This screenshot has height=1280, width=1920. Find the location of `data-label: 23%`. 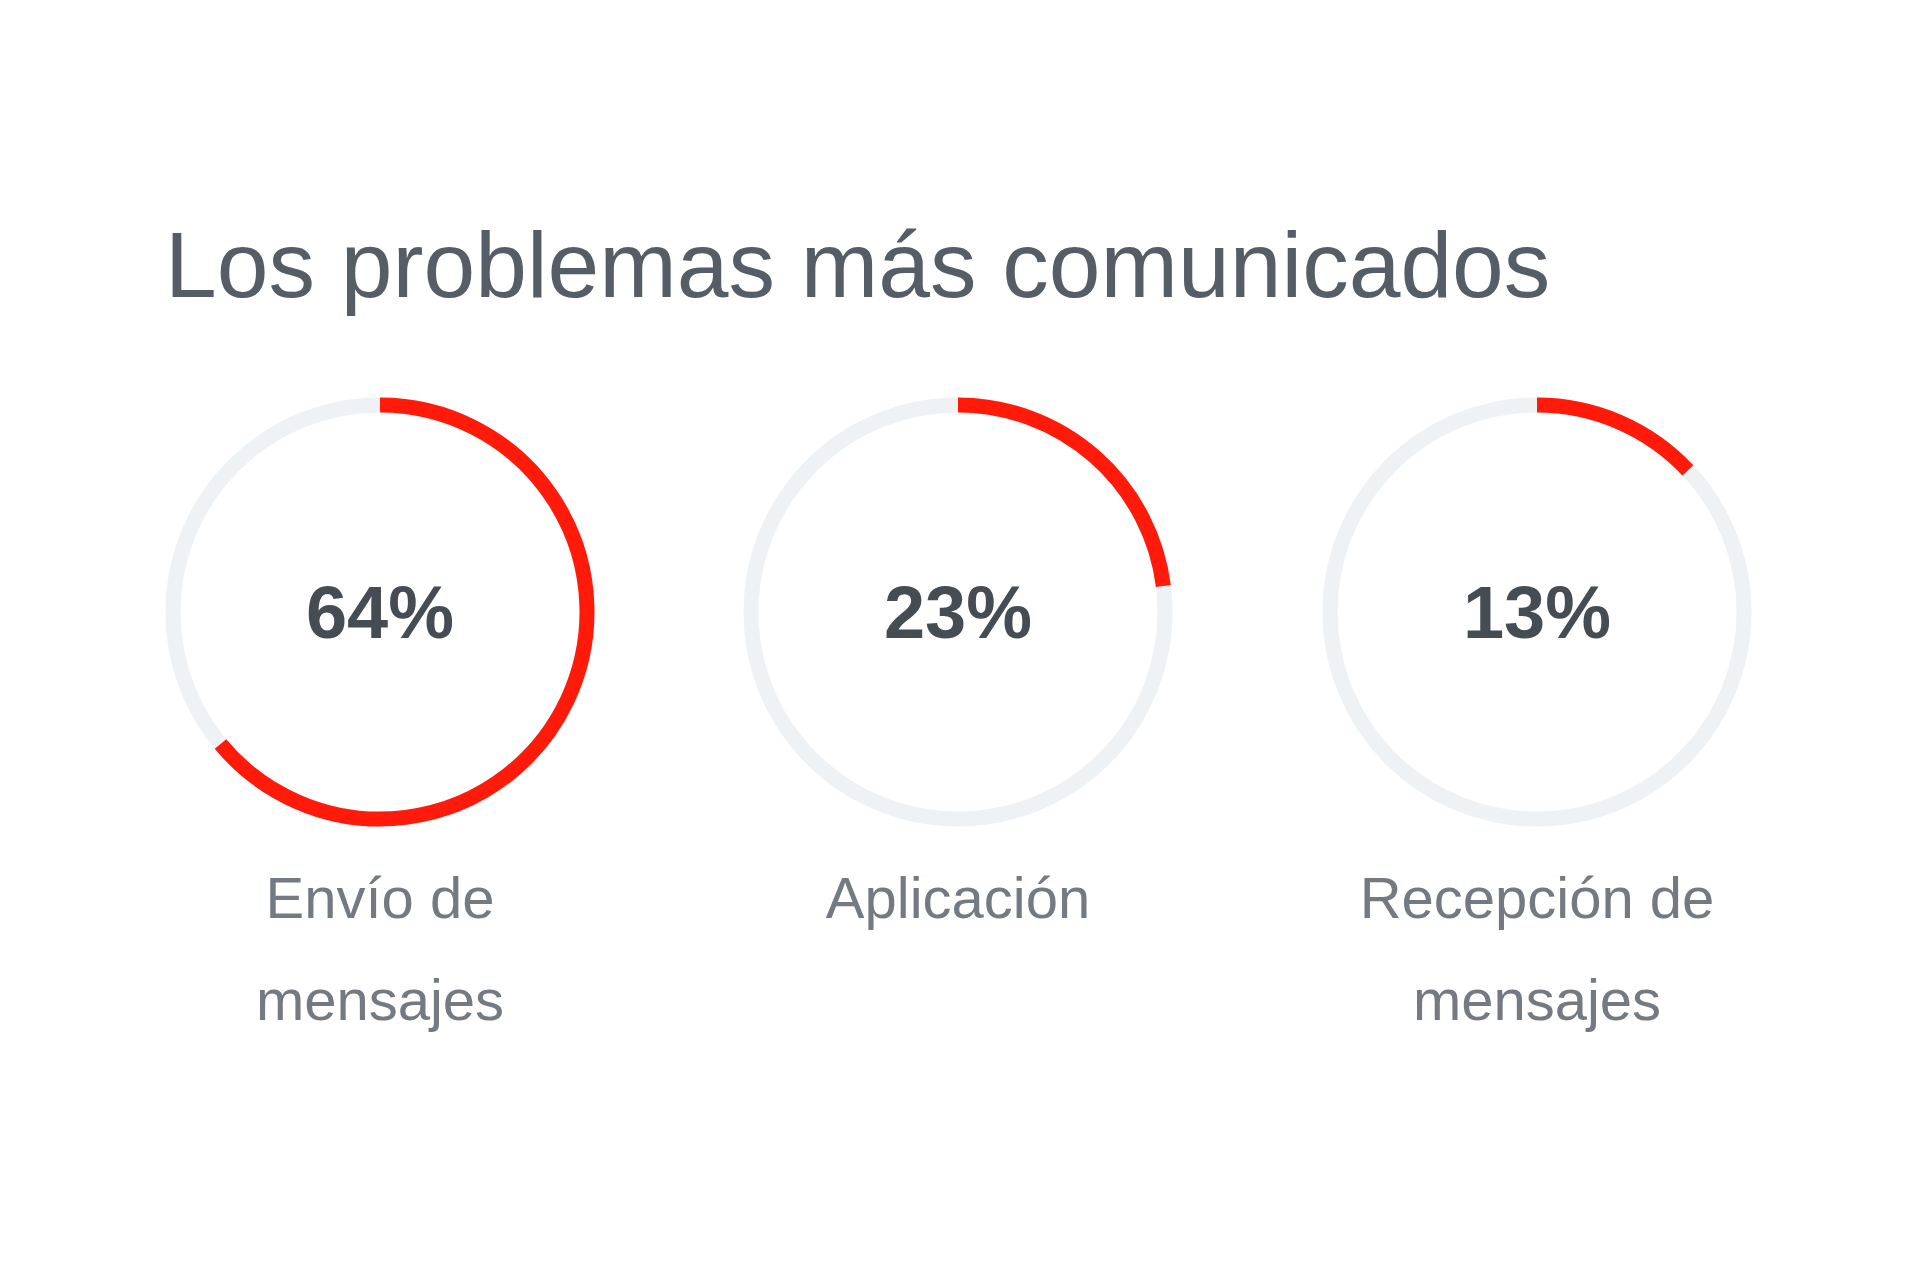

data-label: 23% is located at coordinates (958, 612).